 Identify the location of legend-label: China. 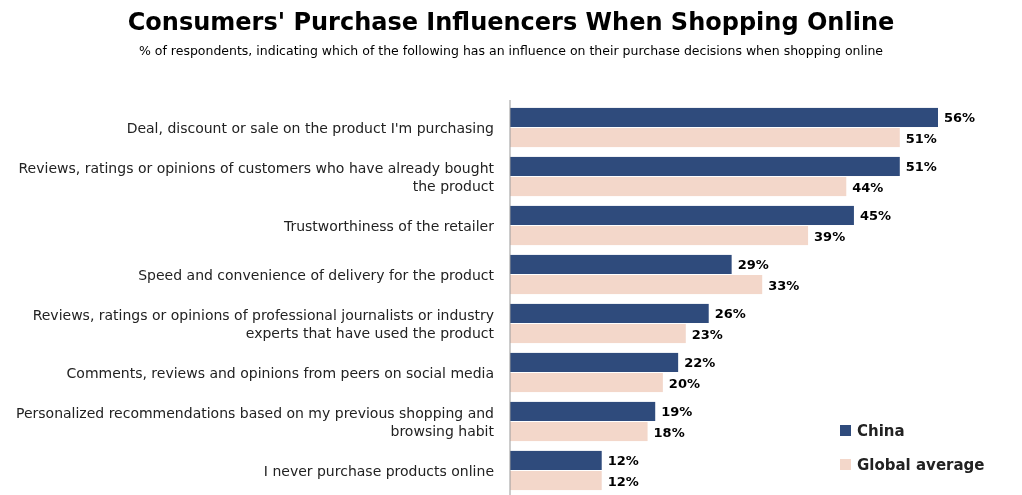
(881, 431).